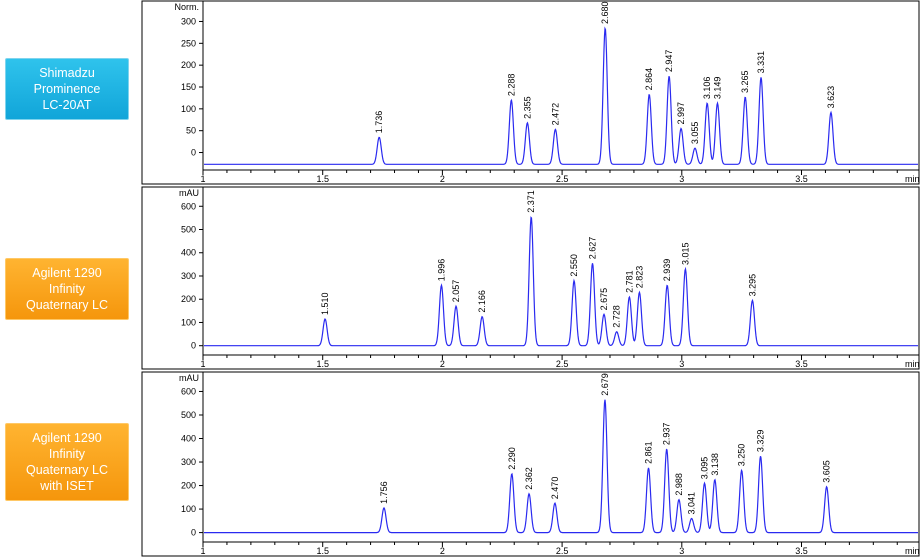 The height and width of the screenshot is (558, 920). I want to click on peak-label-1.736: 1.736, so click(379, 122).